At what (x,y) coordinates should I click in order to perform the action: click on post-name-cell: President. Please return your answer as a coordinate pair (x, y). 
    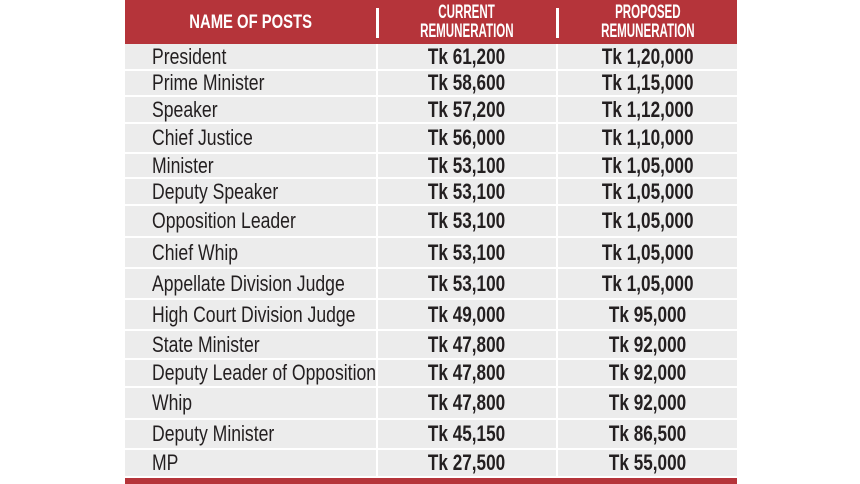
    Looking at the image, I should click on (250, 56).